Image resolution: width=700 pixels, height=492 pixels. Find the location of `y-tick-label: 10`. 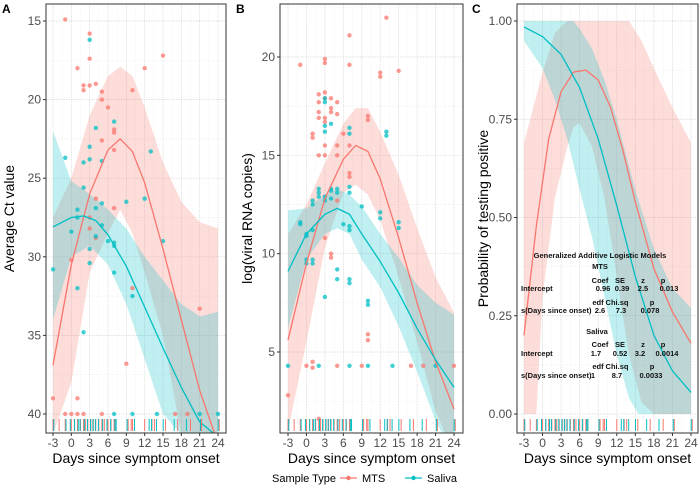

y-tick-label: 10 is located at coordinates (269, 254).